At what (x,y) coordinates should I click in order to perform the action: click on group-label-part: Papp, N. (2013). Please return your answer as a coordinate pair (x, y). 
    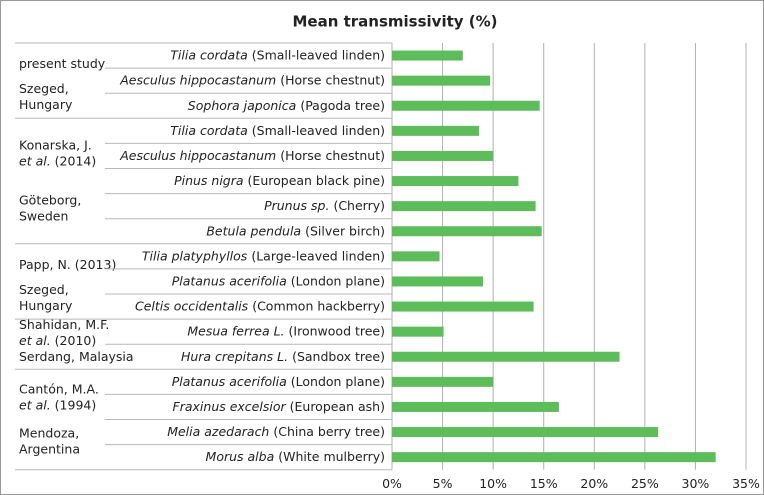
    Looking at the image, I should click on (67, 263).